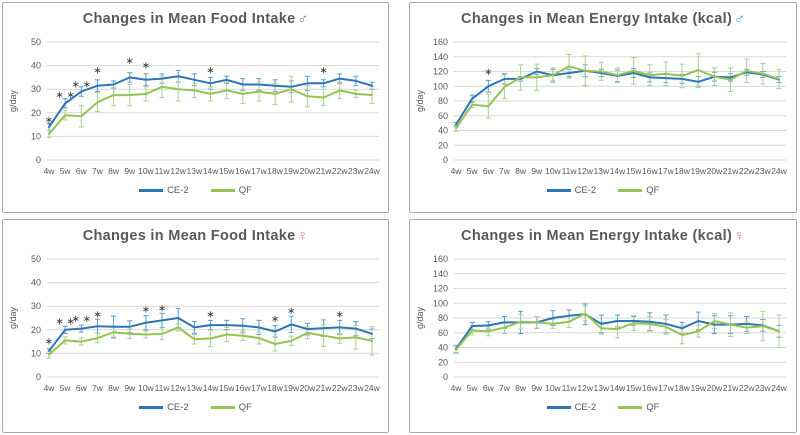 The image size is (800, 435). Describe the element at coordinates (650, 388) in the screenshot. I see `svg-text: 16w` at that location.